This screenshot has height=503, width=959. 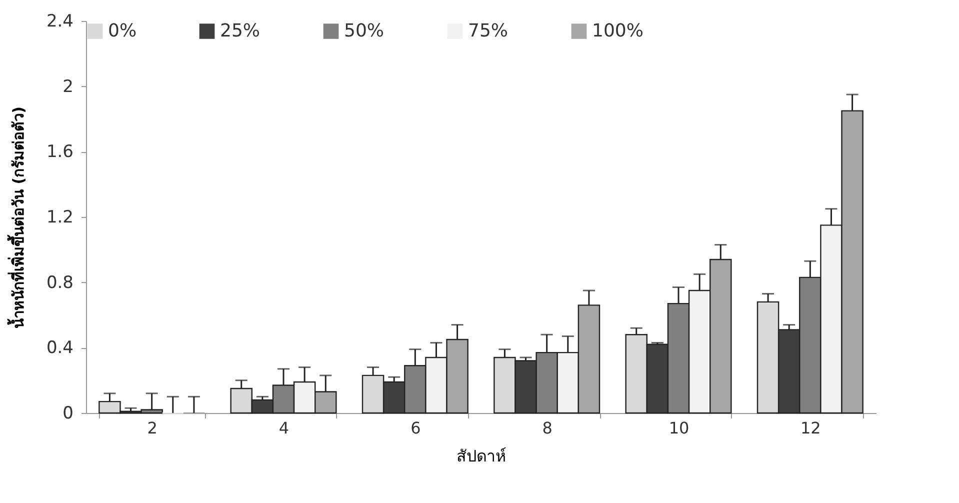 What do you see at coordinates (364, 31) in the screenshot?
I see `legend-label: 50%` at bounding box center [364, 31].